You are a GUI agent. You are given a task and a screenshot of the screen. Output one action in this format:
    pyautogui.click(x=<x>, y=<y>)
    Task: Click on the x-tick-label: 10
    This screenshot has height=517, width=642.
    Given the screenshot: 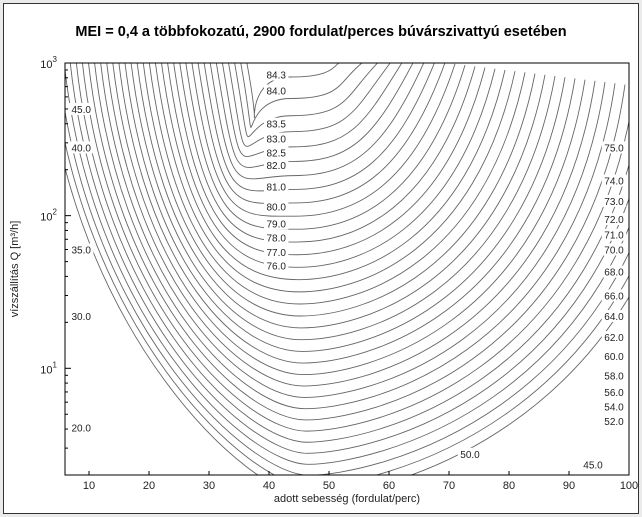 What is the action you would take?
    pyautogui.click(x=89, y=486)
    